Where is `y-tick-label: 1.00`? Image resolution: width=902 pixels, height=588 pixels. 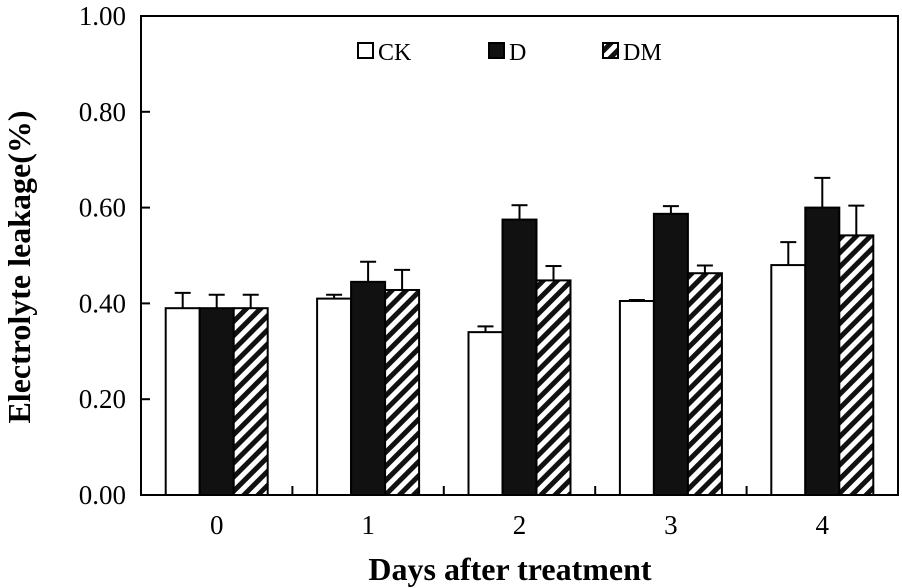
y-tick-label: 1.00 is located at coordinates (102, 16).